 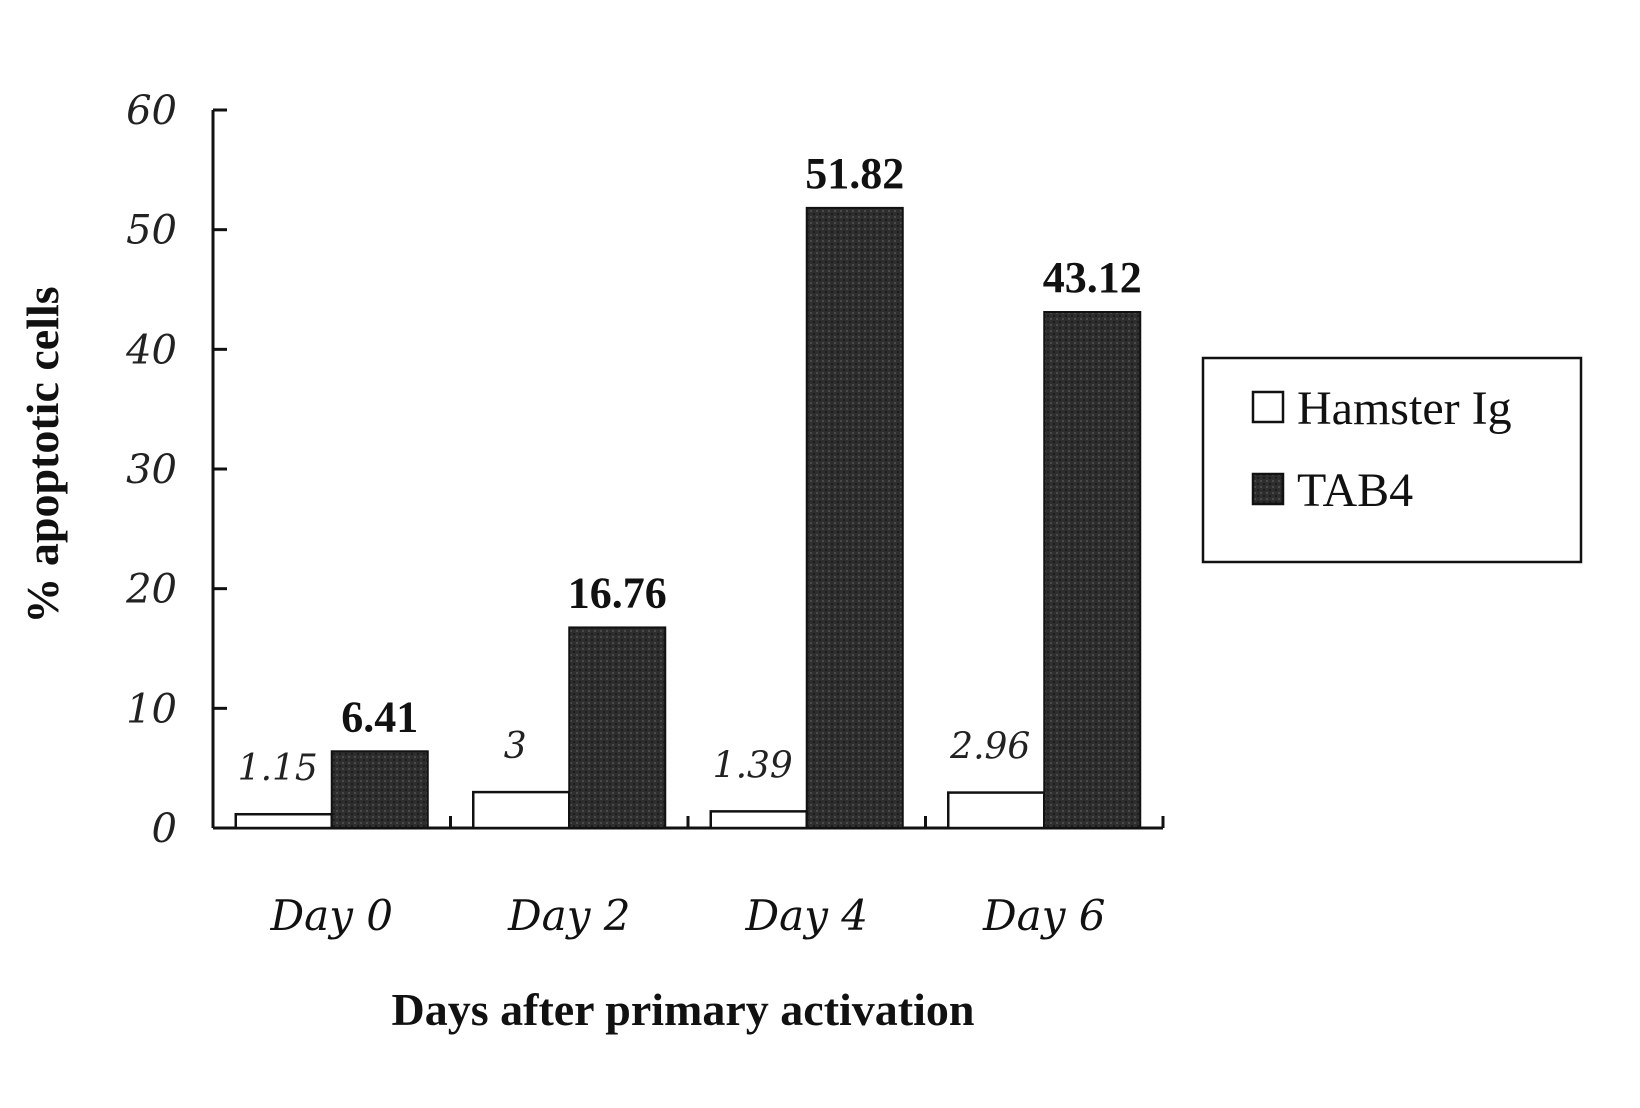 I want to click on y-tick-label: 40, so click(x=151, y=350).